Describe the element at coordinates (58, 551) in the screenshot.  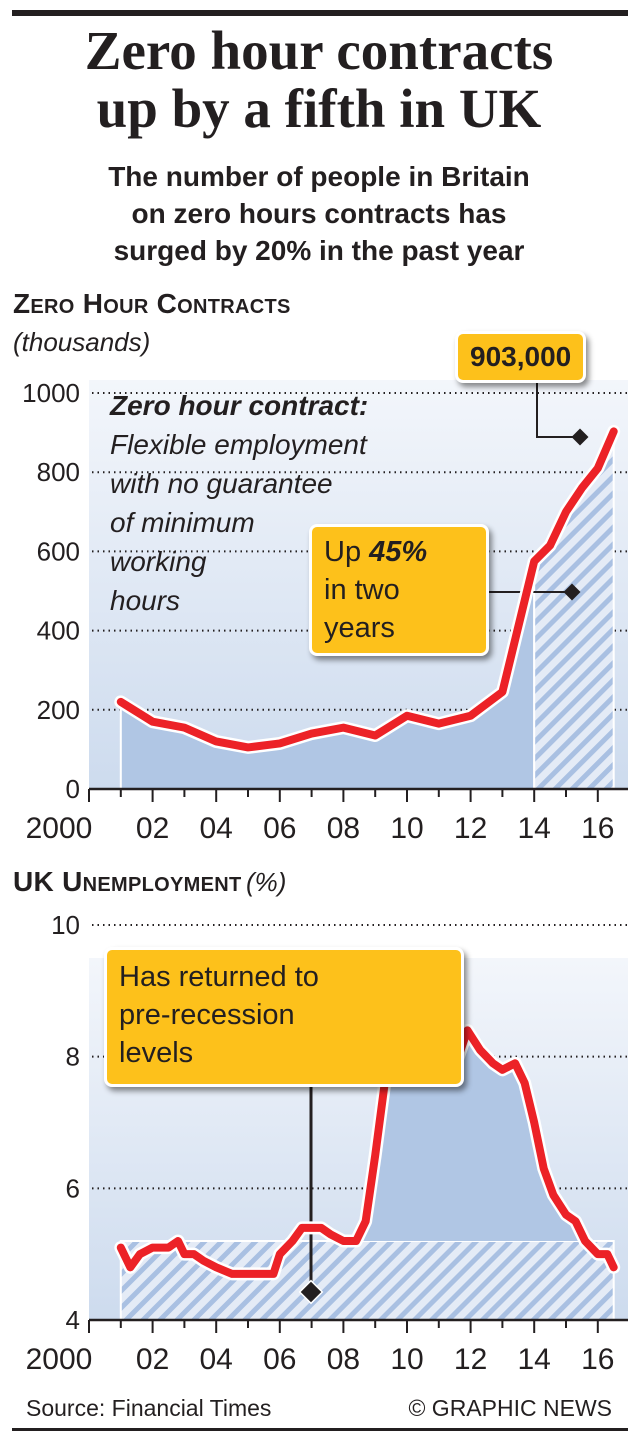
I see `y-tick-label: 600` at that location.